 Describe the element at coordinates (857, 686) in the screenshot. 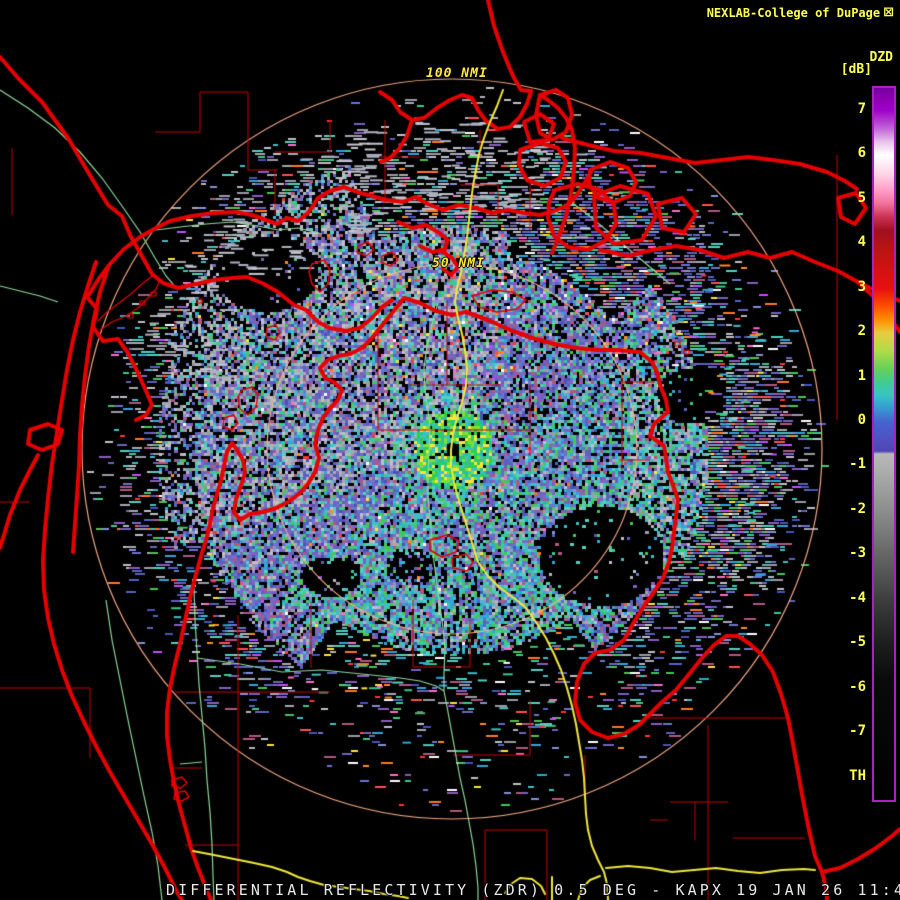

I see `colorbar-tick: -6` at that location.